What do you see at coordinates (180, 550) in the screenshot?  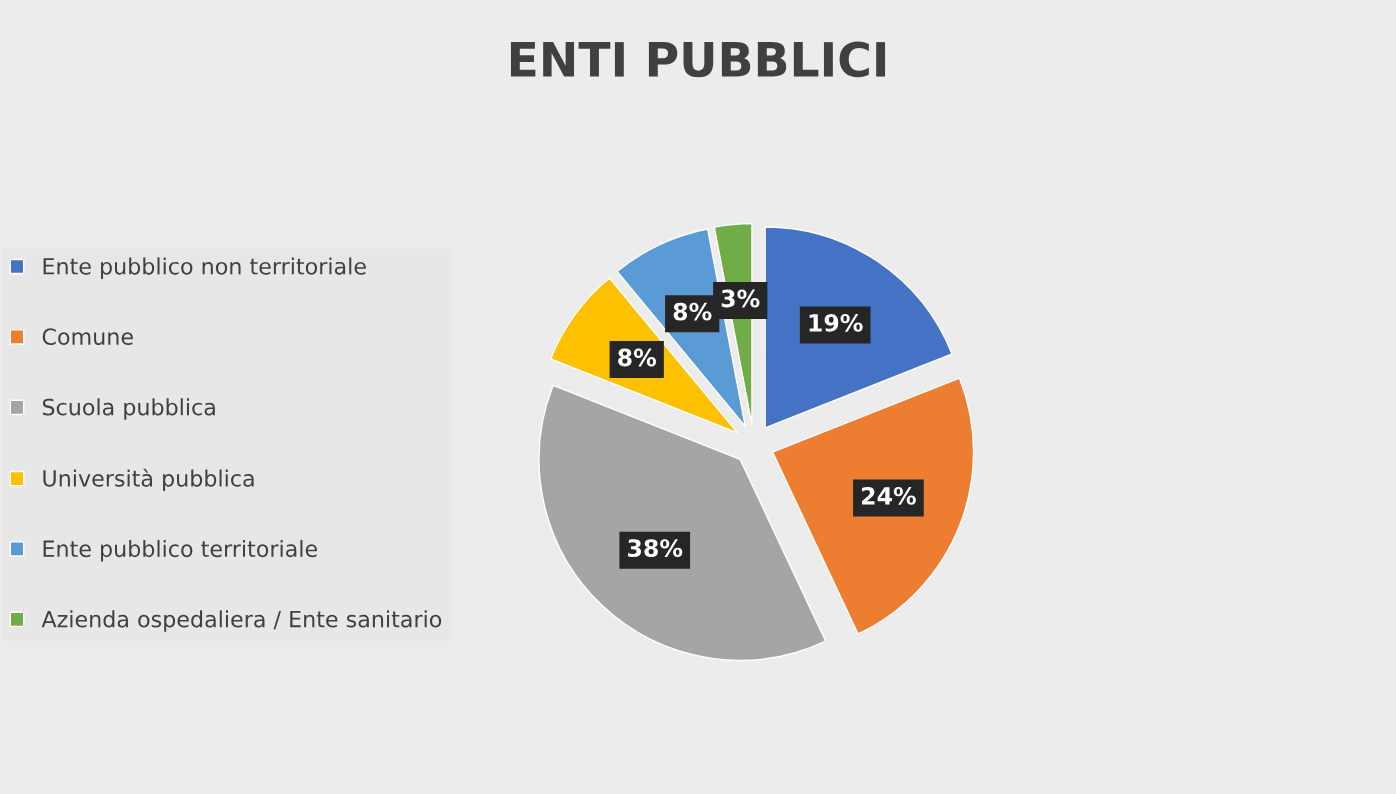 I see `legend-label: Ente pubblico territoriale` at bounding box center [180, 550].